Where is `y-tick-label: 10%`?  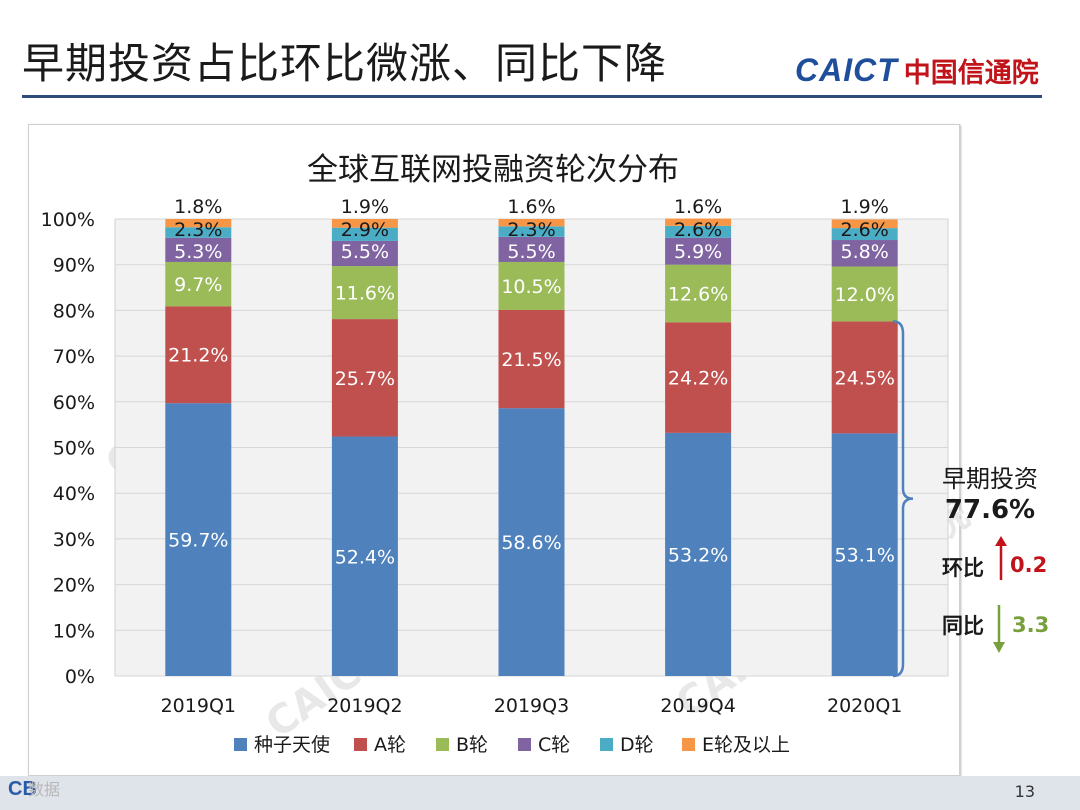 y-tick-label: 10% is located at coordinates (74, 631).